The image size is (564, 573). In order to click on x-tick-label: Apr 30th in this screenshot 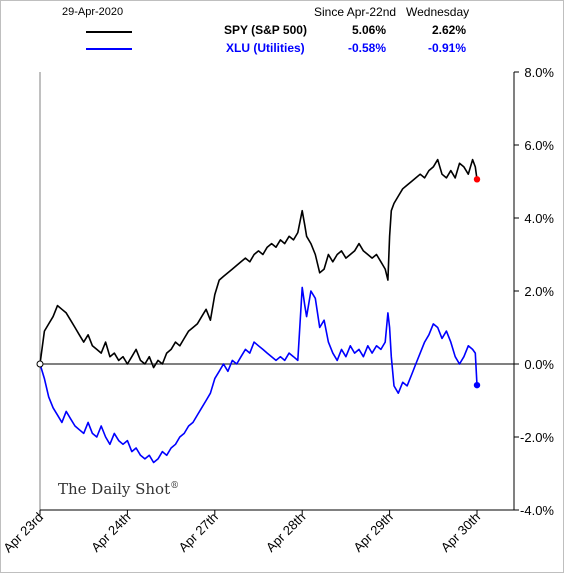, I will do `click(460, 532)`.